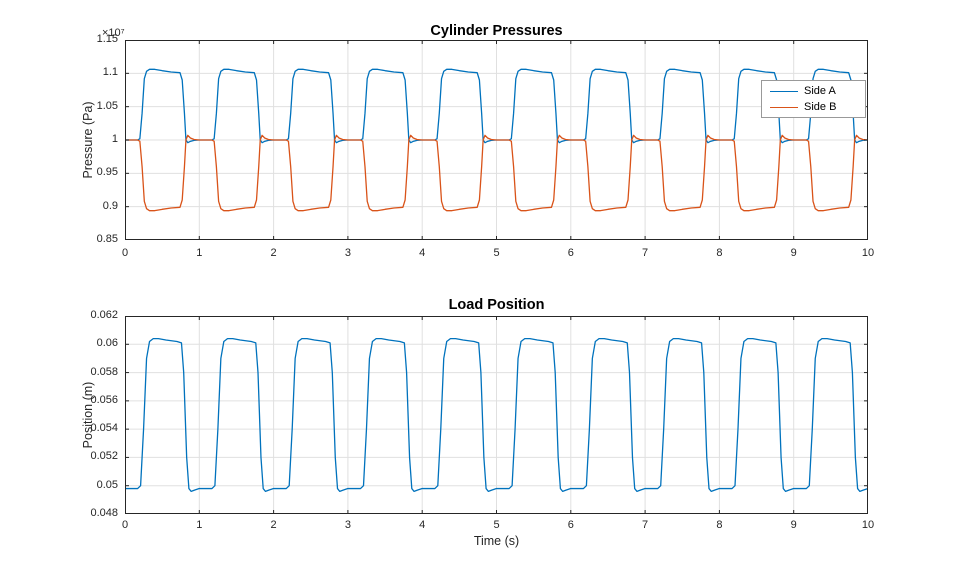 Image resolution: width=959 pixels, height=577 pixels. What do you see at coordinates (496, 31) in the screenshot?
I see `pressure-chart-title: Cylinder Pressures` at bounding box center [496, 31].